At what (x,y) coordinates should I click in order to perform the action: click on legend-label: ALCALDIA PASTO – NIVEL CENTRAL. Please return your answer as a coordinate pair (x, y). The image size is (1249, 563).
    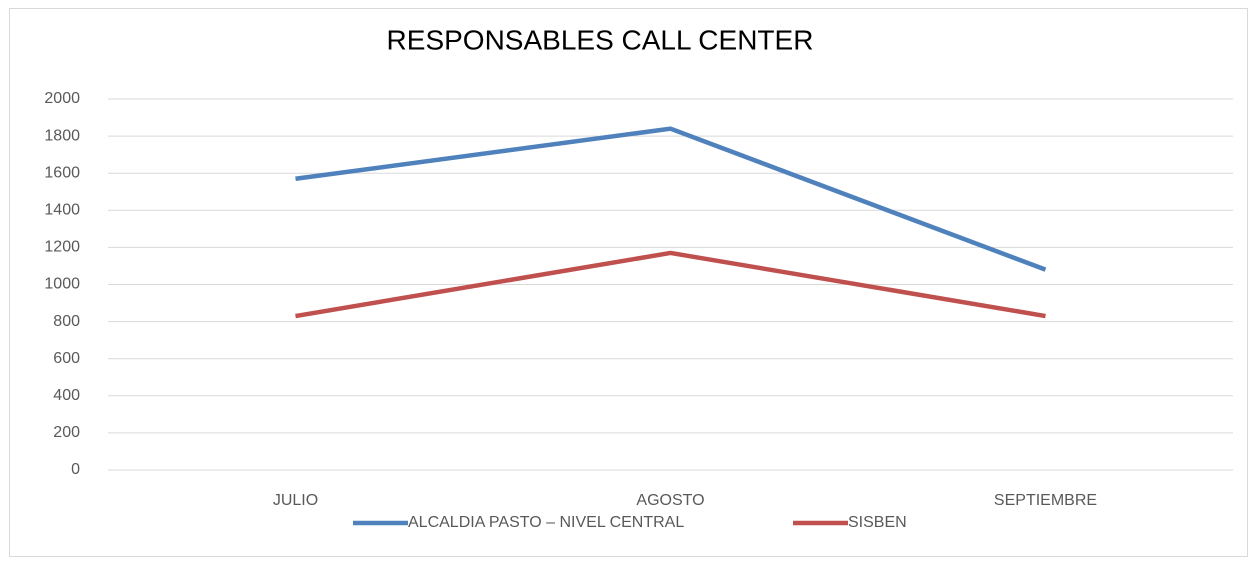
    Looking at the image, I should click on (546, 522).